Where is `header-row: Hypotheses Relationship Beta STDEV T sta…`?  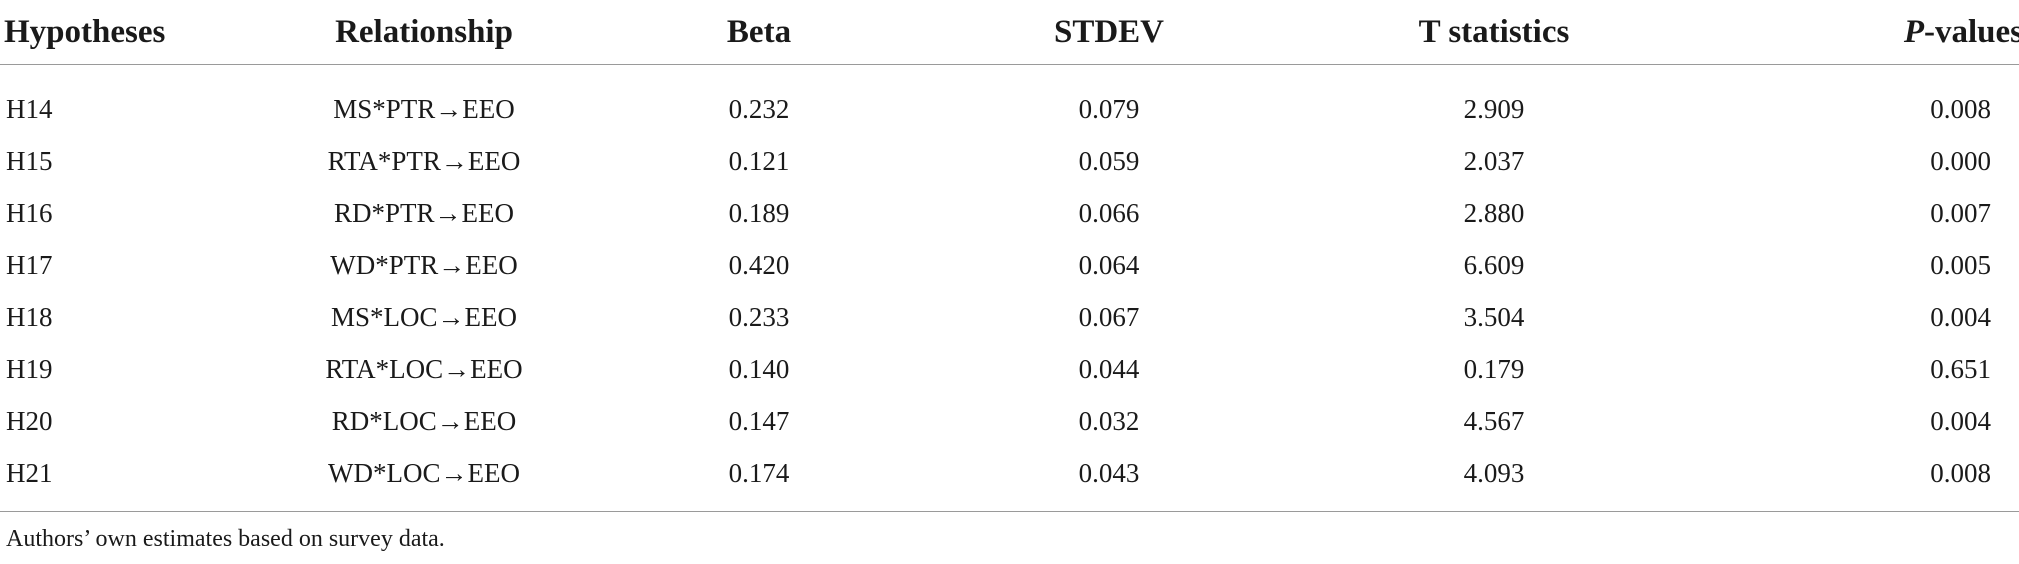
header-row: Hypotheses Relationship Beta STDEV T sta… is located at coordinates (1009, 32).